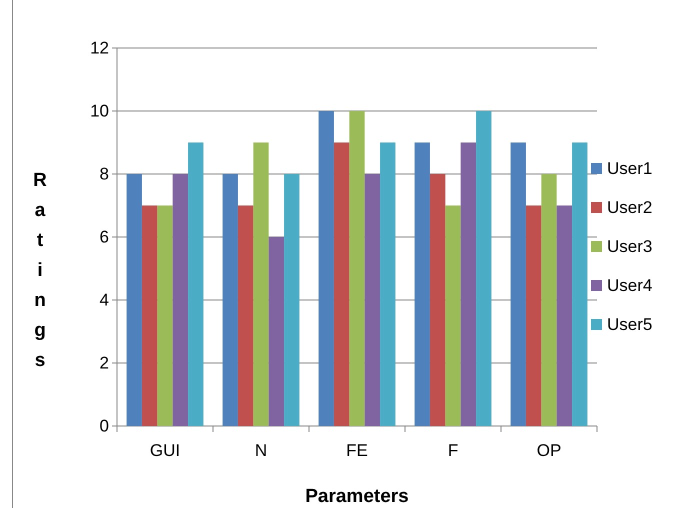 This screenshot has width=673, height=508. I want to click on legend-label: User5, so click(629, 324).